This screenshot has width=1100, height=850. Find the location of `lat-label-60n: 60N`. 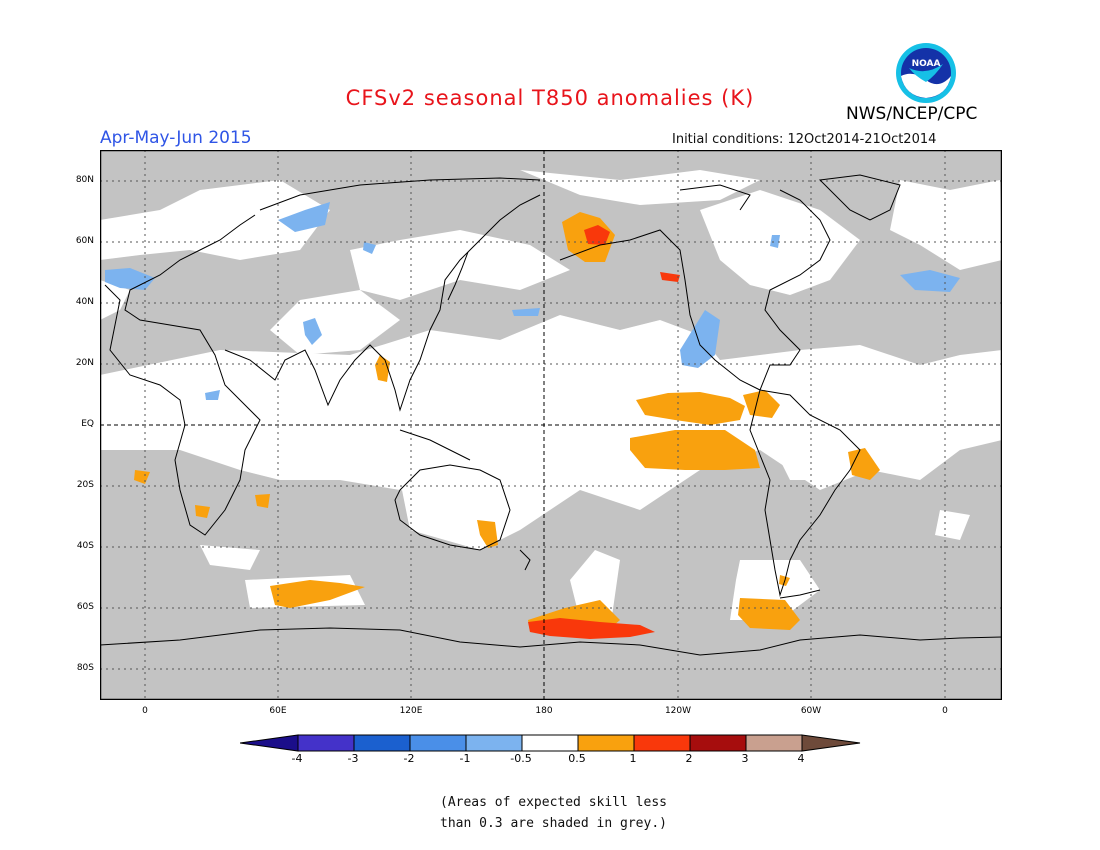

lat-label-60n: 60N is located at coordinates (84, 241).